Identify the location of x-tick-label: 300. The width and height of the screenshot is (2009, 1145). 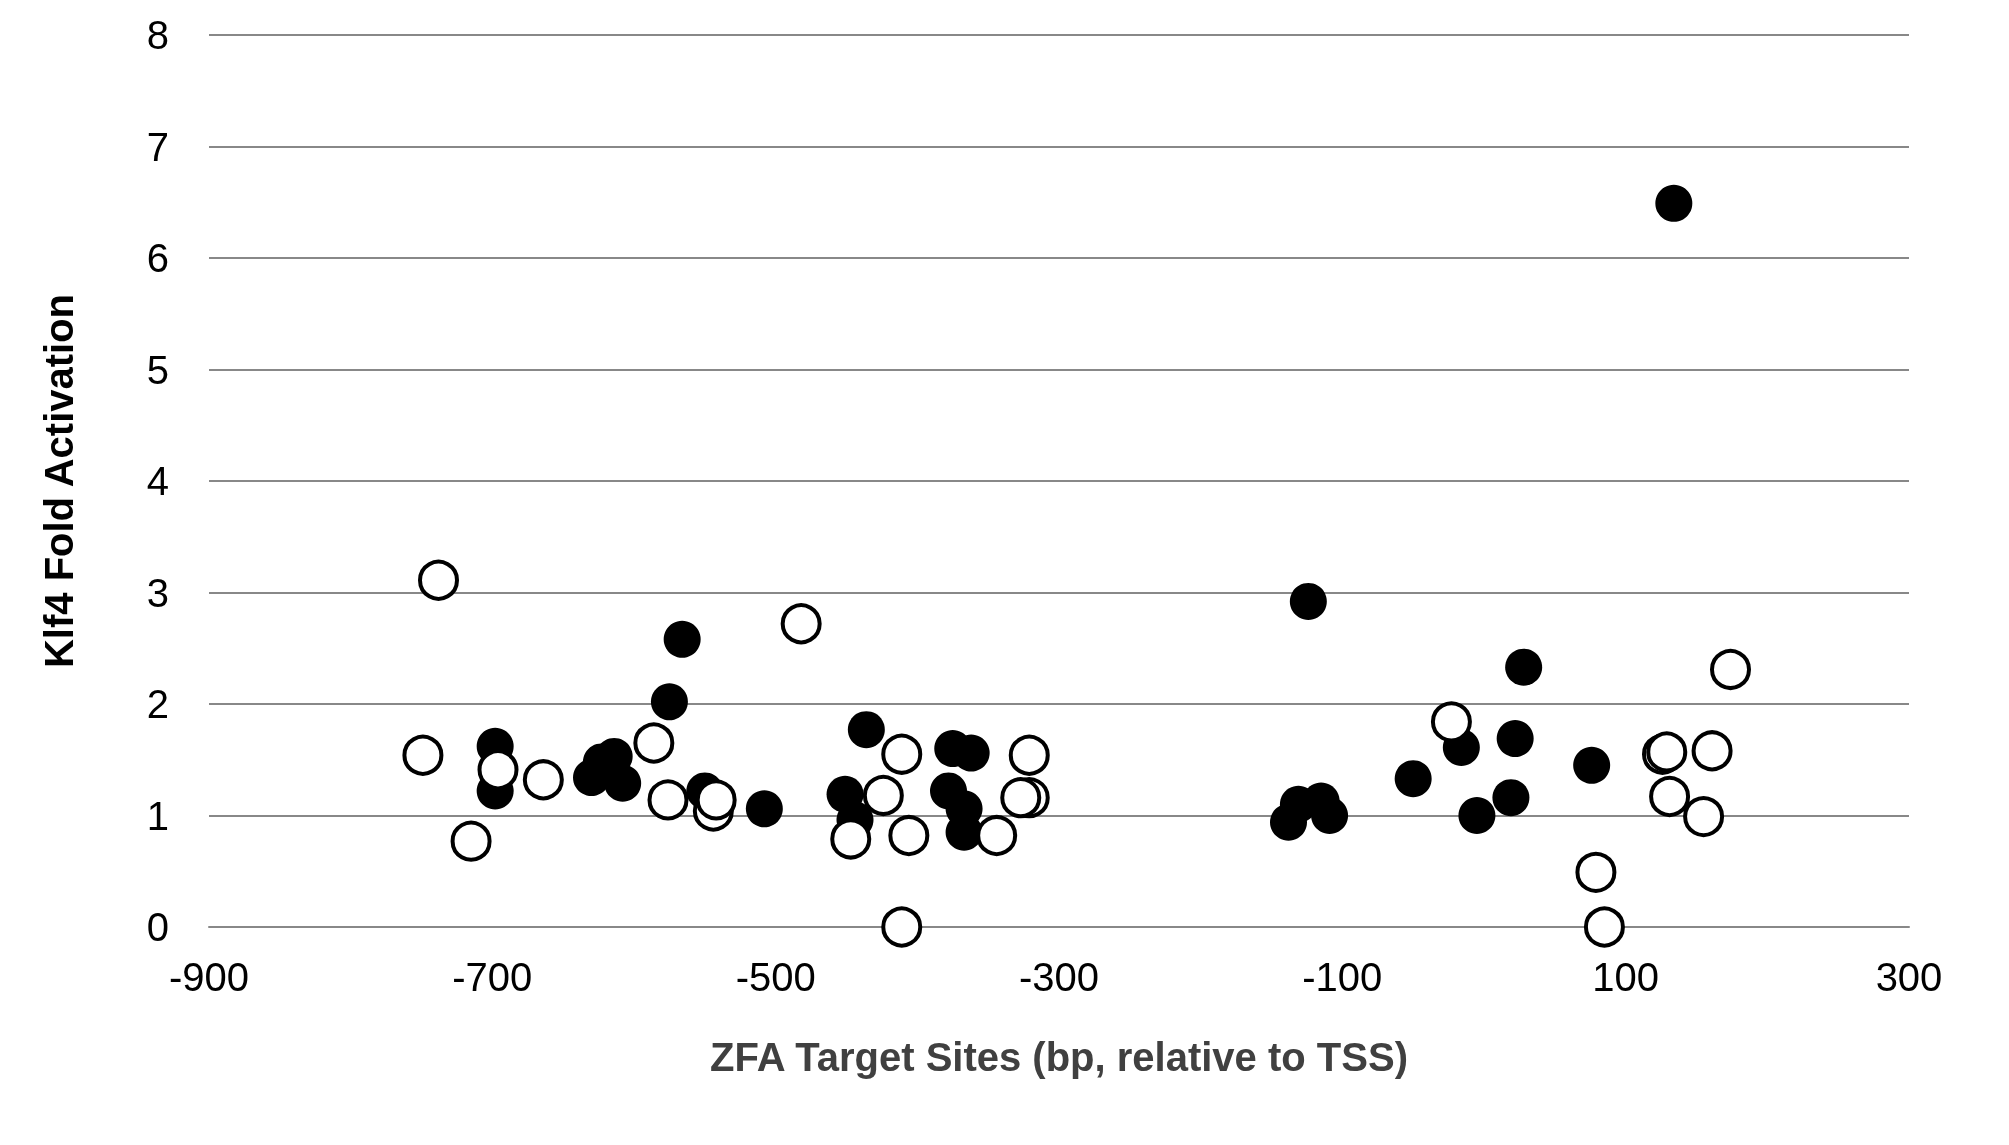
(1909, 977).